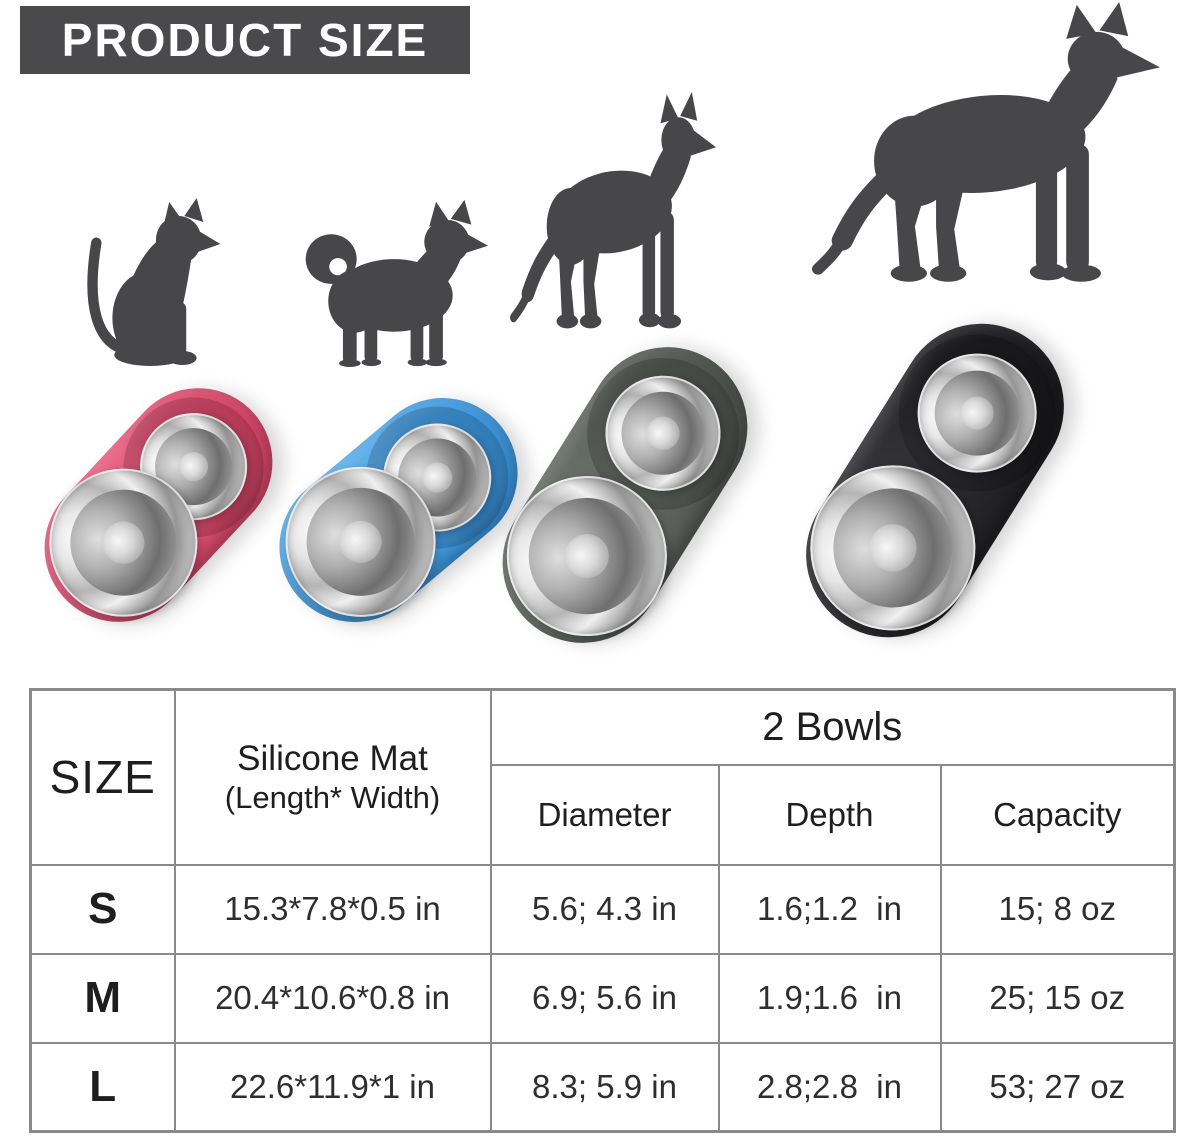 This screenshot has height=1144, width=1185. I want to click on size-cell: L, so click(102, 1087).